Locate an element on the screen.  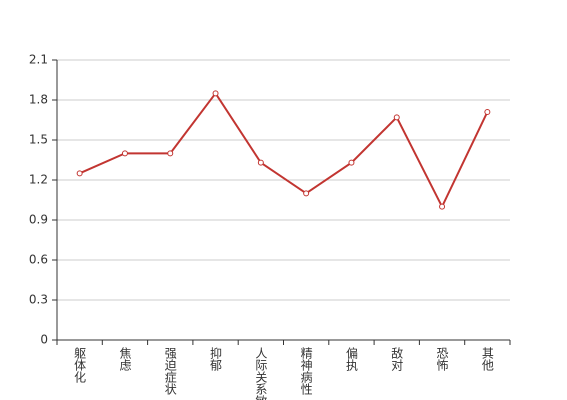
y-tick-label: 0.6 is located at coordinates (38, 260).